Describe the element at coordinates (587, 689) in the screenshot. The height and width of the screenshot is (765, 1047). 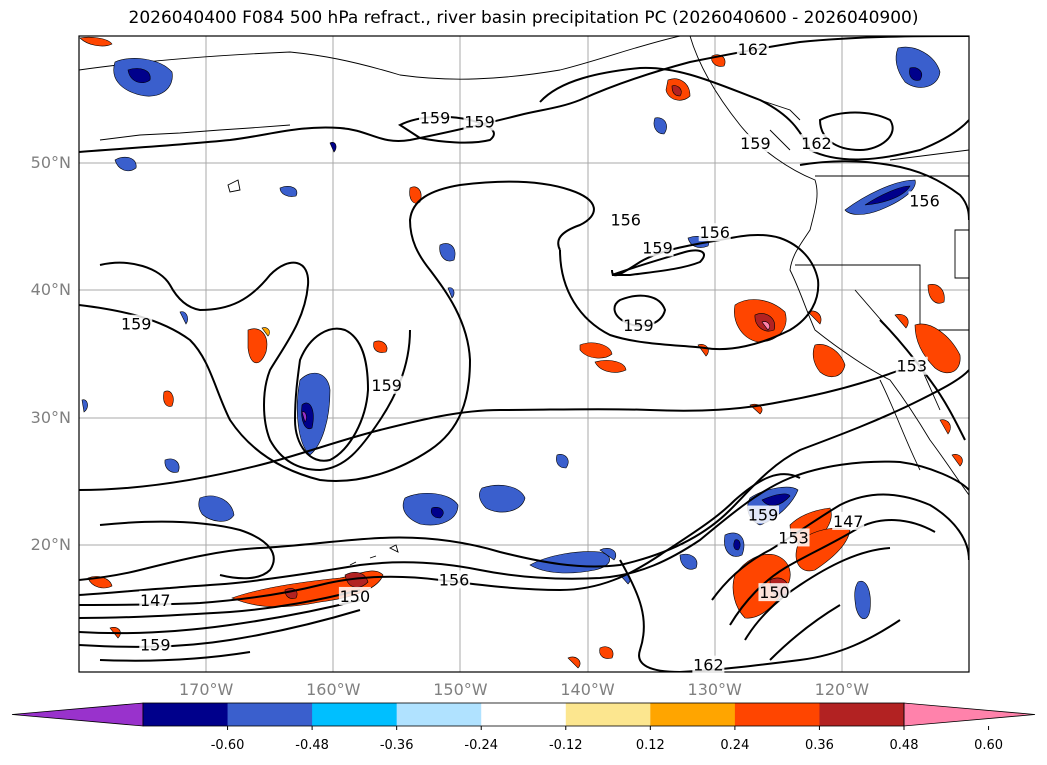
I see `lon-label: 140°W` at that location.